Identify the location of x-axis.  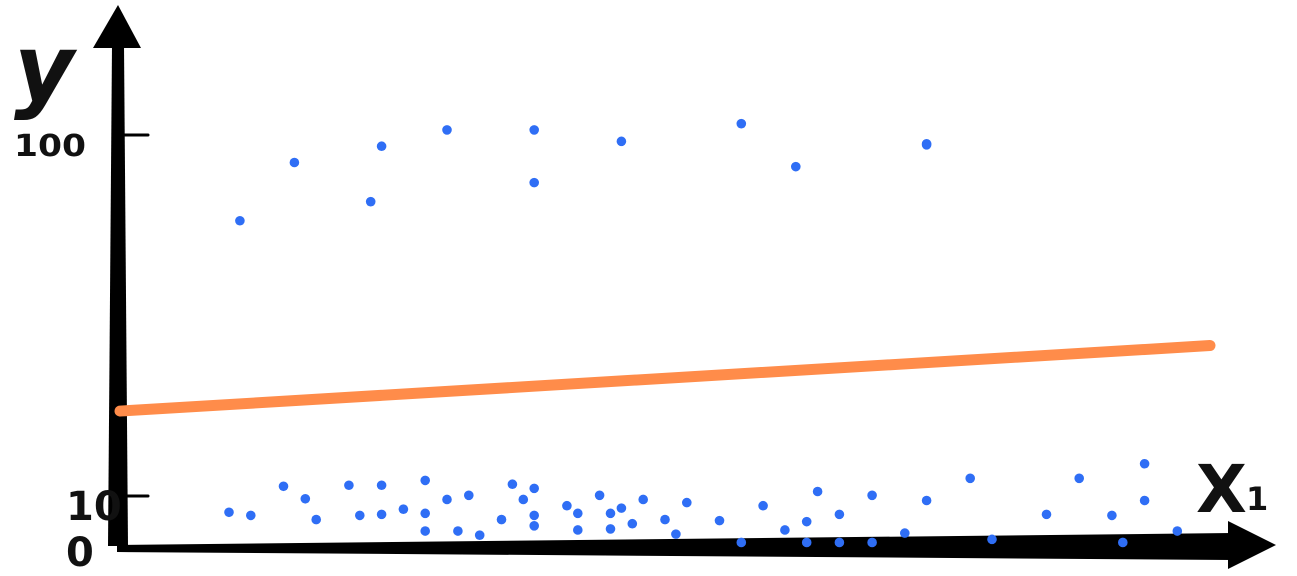
(674, 546).